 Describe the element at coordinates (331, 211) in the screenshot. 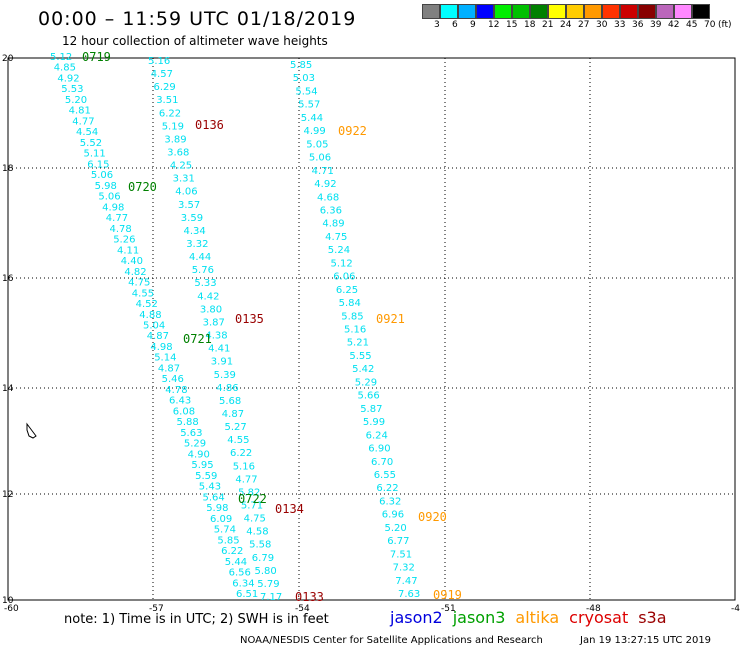

I see `wave-height-value: 6.36` at that location.